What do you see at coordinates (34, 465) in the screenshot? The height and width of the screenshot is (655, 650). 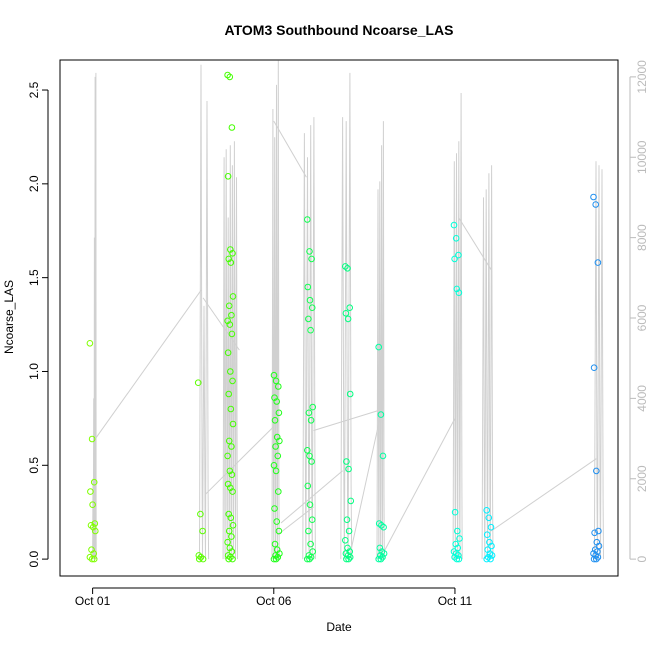 I see `y-tick-label: 0.5` at bounding box center [34, 465].